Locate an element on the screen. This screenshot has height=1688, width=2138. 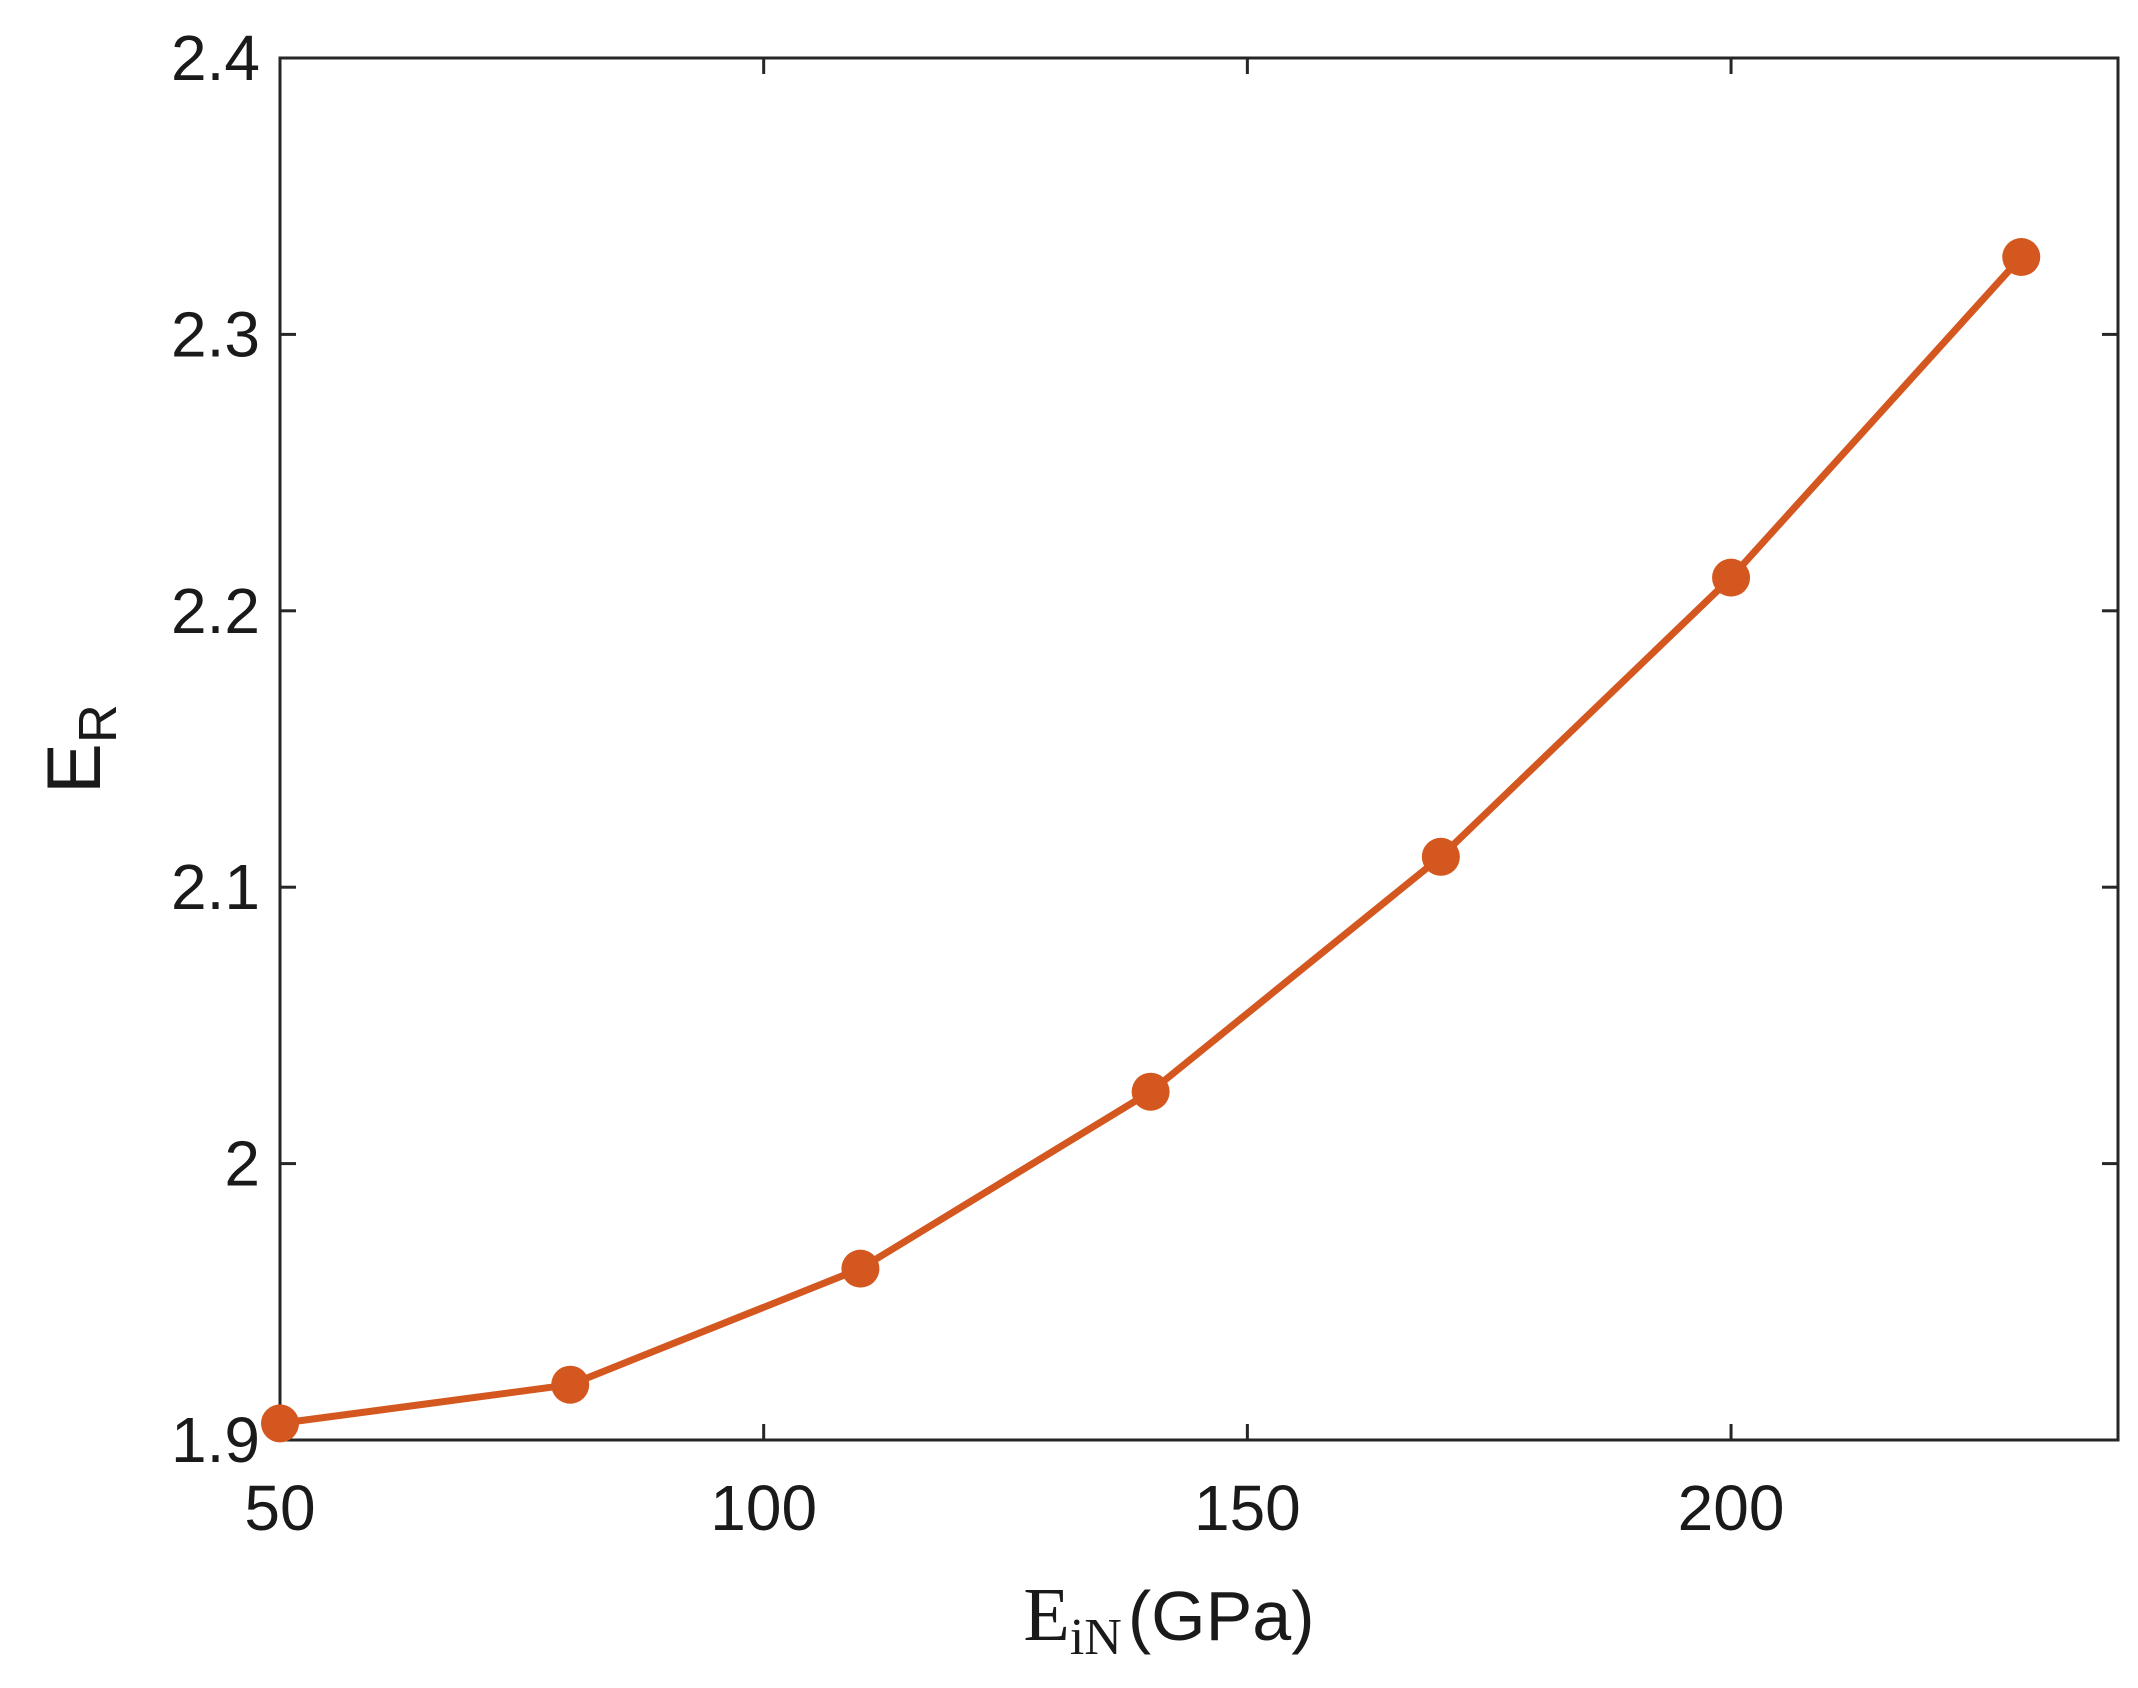
y-tick-label: 2 is located at coordinates (242, 1164).